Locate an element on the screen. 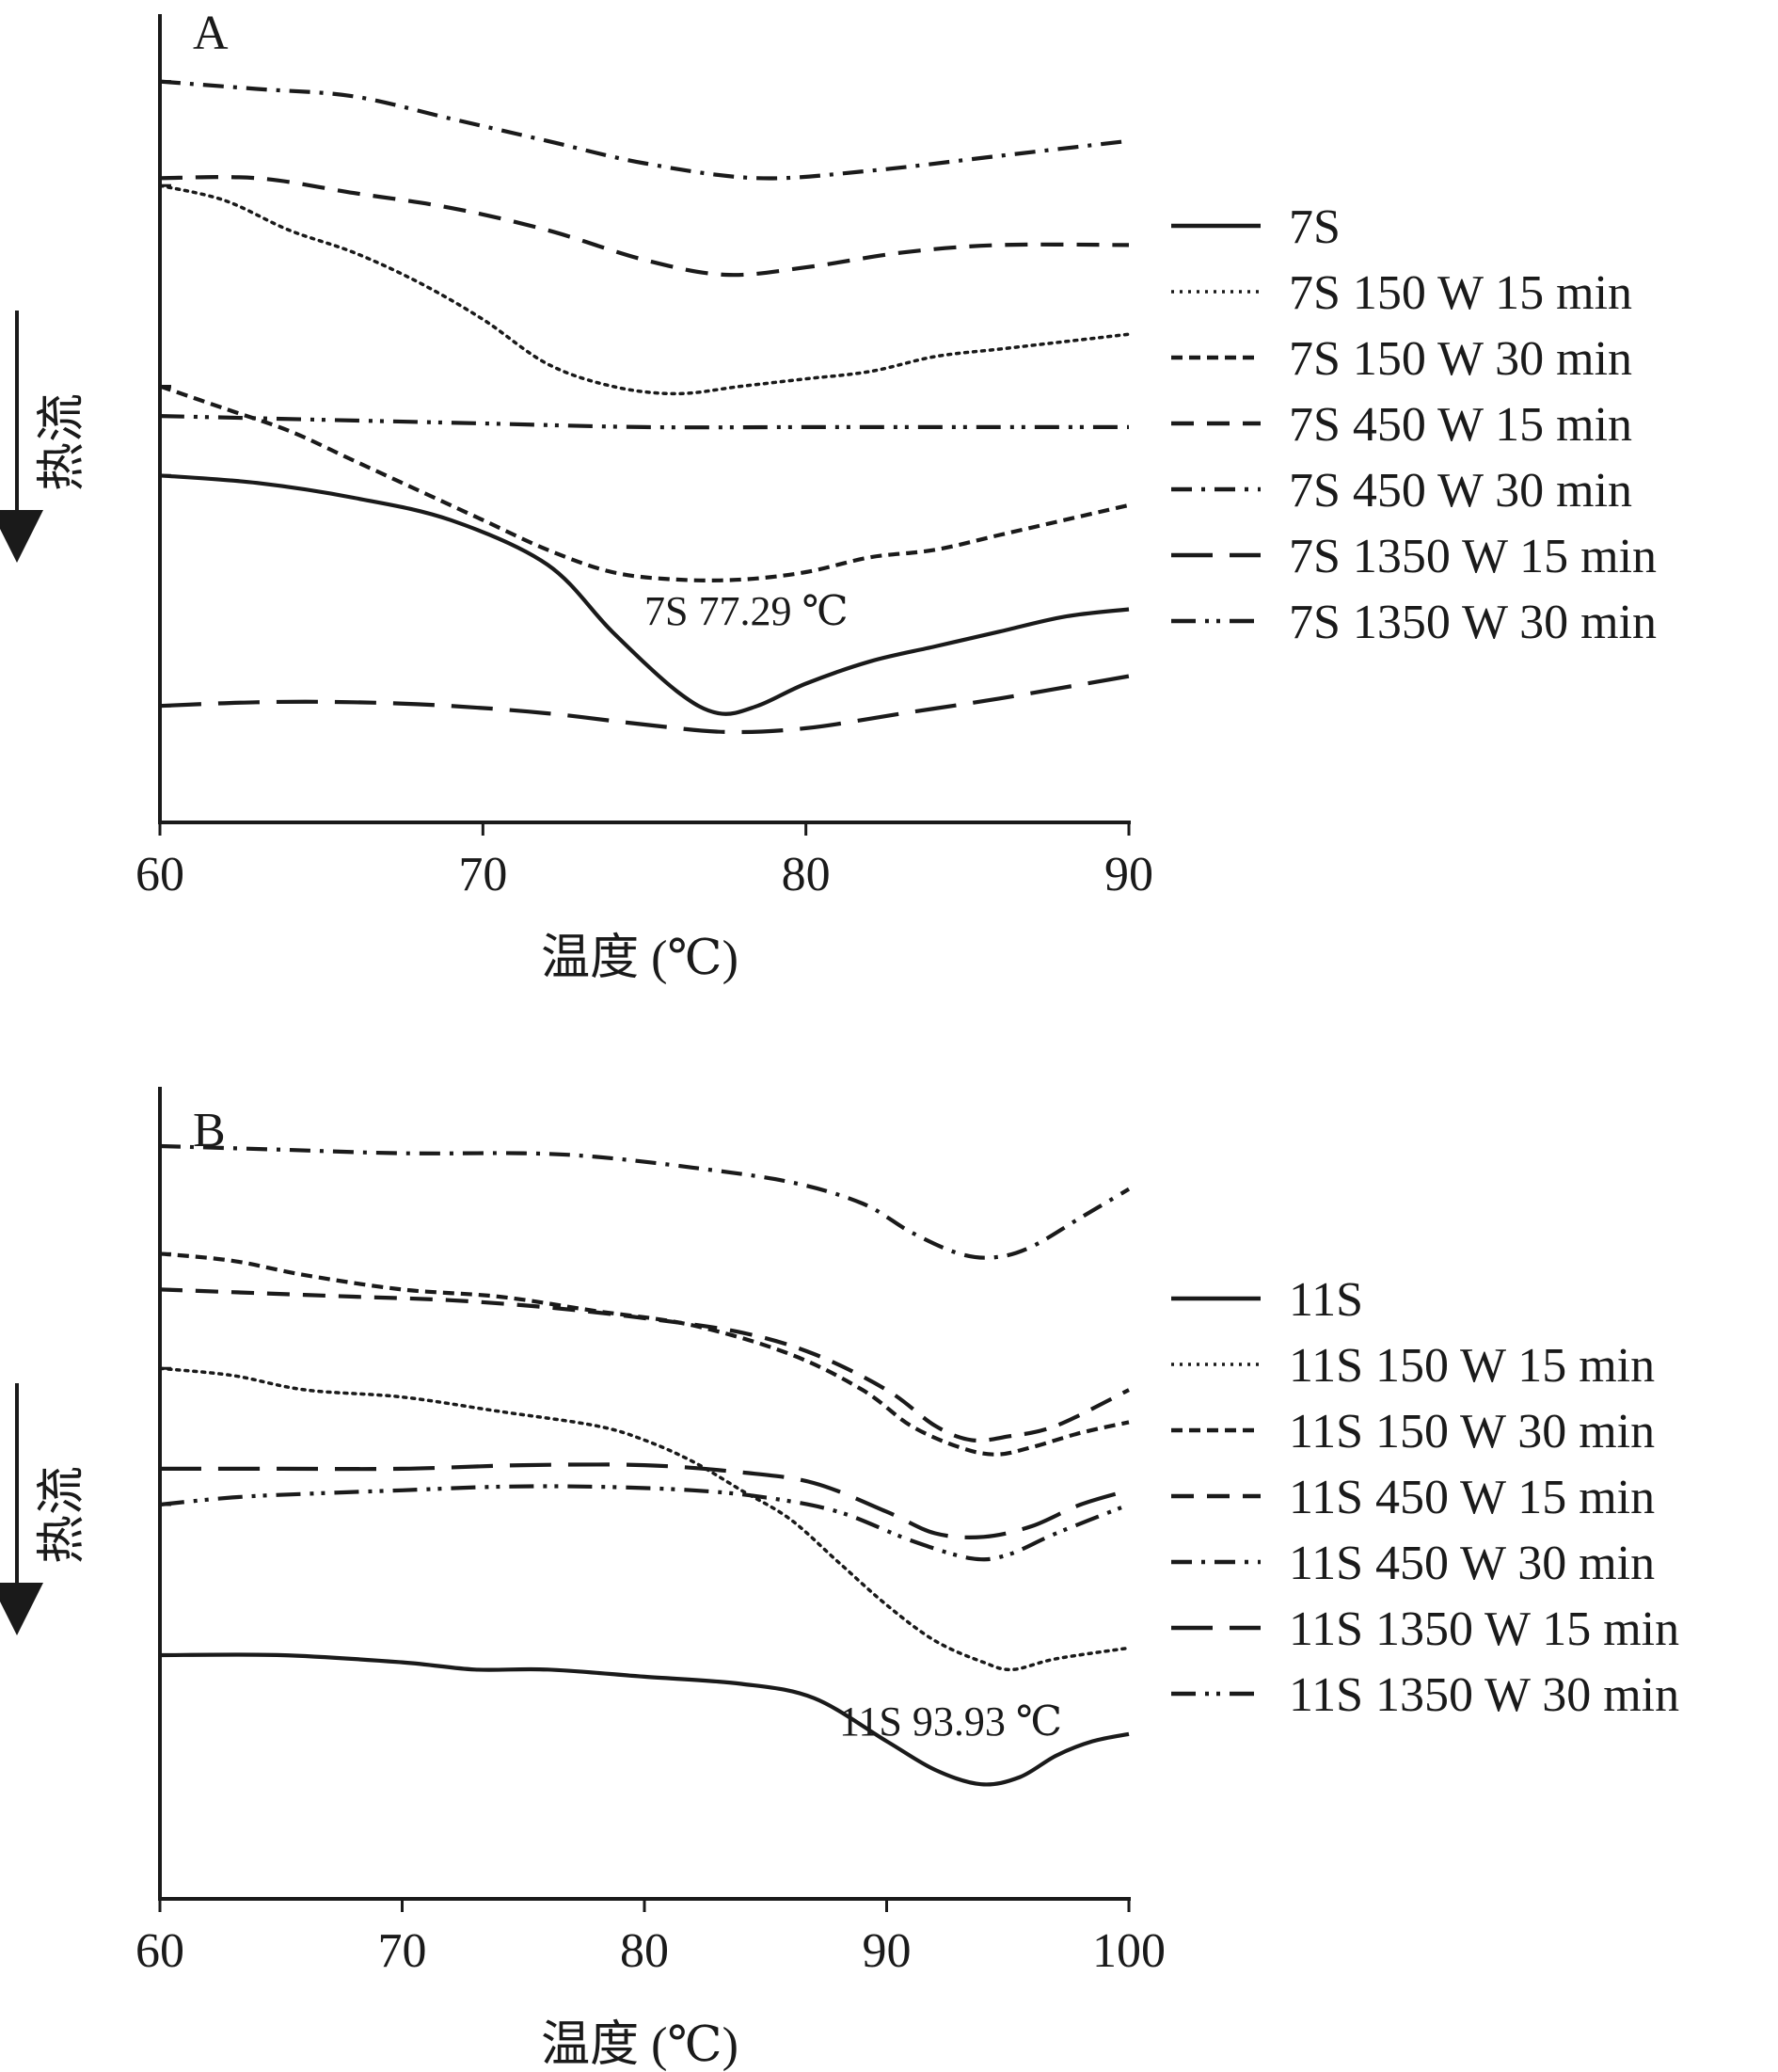 The height and width of the screenshot is (2072, 1778). legend-label: 7S 1350 W 15 min is located at coordinates (1473, 556).